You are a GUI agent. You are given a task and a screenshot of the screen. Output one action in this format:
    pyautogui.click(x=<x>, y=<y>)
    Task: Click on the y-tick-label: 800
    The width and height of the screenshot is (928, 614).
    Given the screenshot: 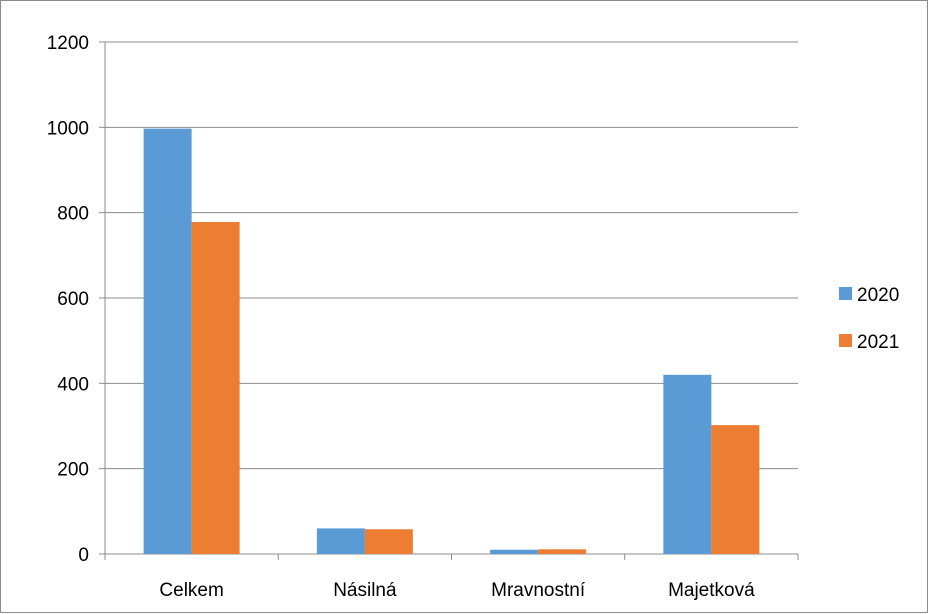 What is the action you would take?
    pyautogui.click(x=73, y=214)
    